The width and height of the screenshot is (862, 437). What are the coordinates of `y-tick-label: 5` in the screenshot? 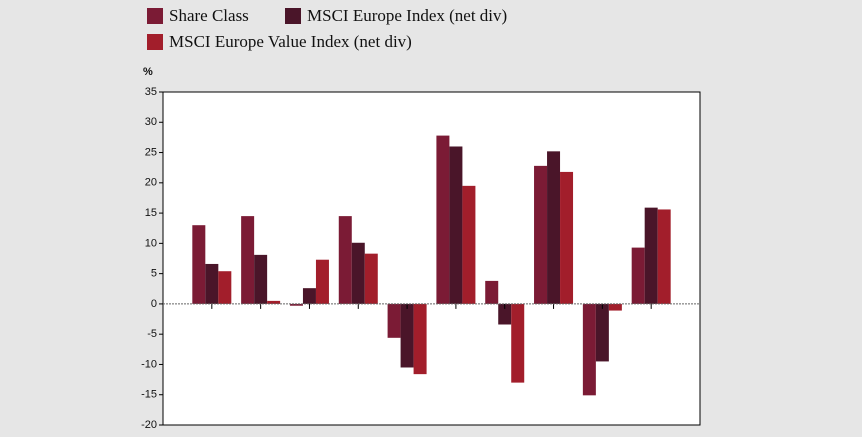 It's located at (154, 274).